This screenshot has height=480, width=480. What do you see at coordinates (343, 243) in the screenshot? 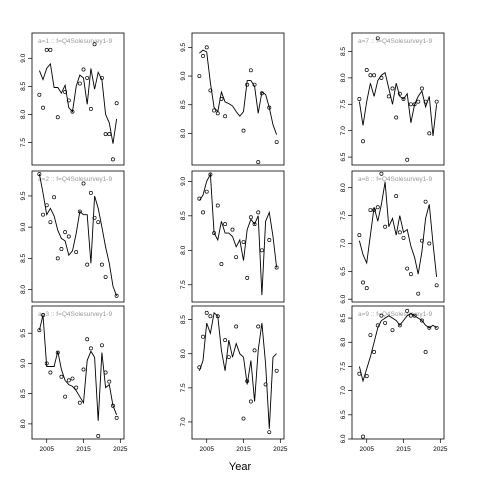
I see `y-tick-label: 7.0` at bounding box center [343, 243].